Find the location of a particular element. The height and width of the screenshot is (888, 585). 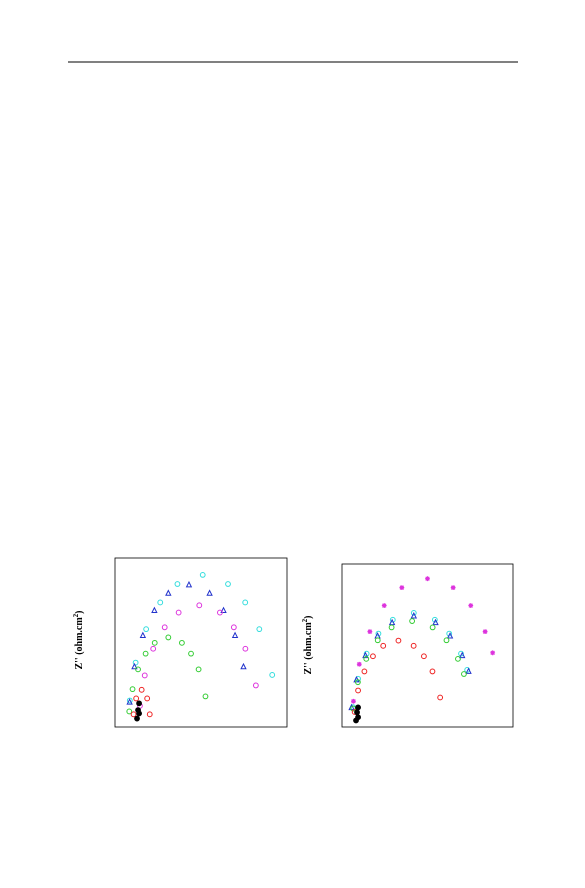

plot-frame is located at coordinates (427, 645).